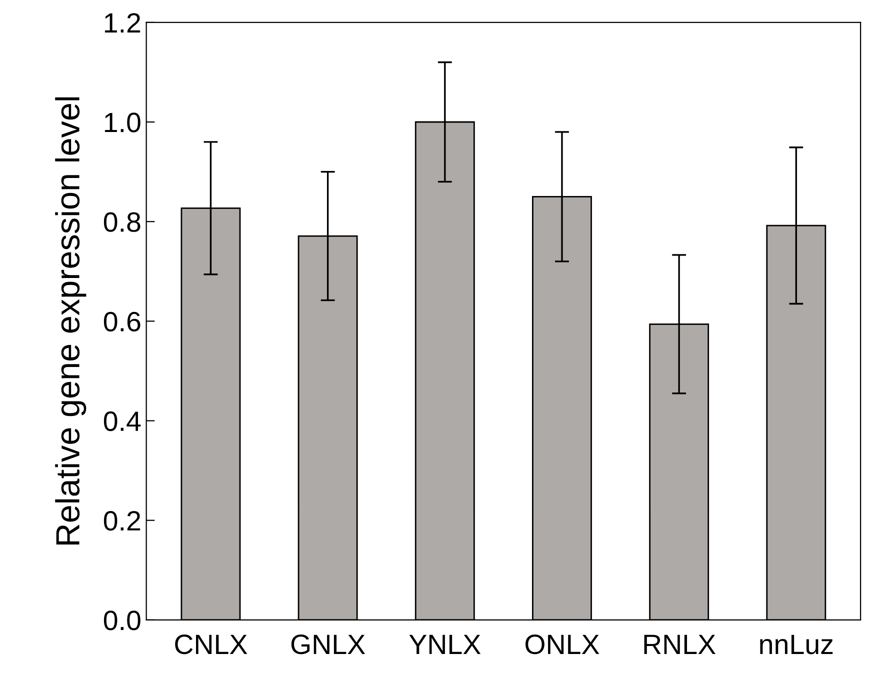 The image size is (871, 679). I want to click on y-tick-label: 0.6, so click(122, 322).